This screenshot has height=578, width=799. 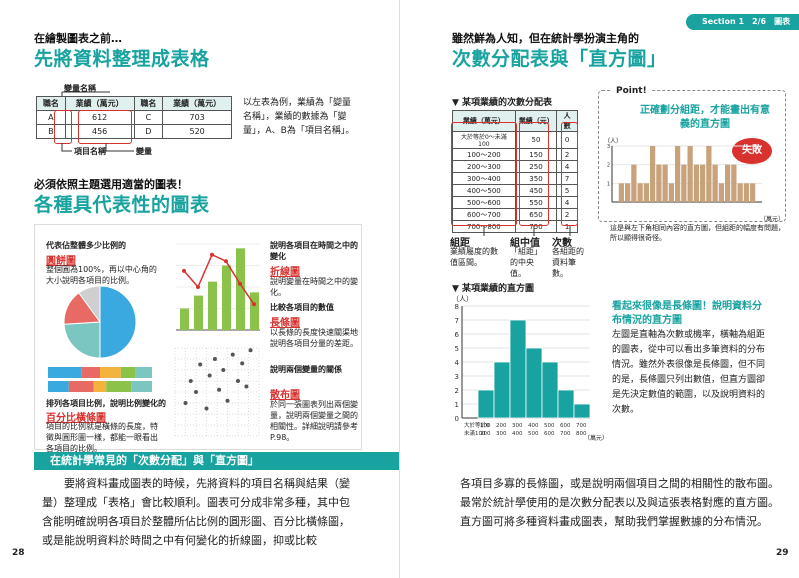 What do you see at coordinates (517, 434) in the screenshot?
I see `x-tick-label-upper: 400` at bounding box center [517, 434].